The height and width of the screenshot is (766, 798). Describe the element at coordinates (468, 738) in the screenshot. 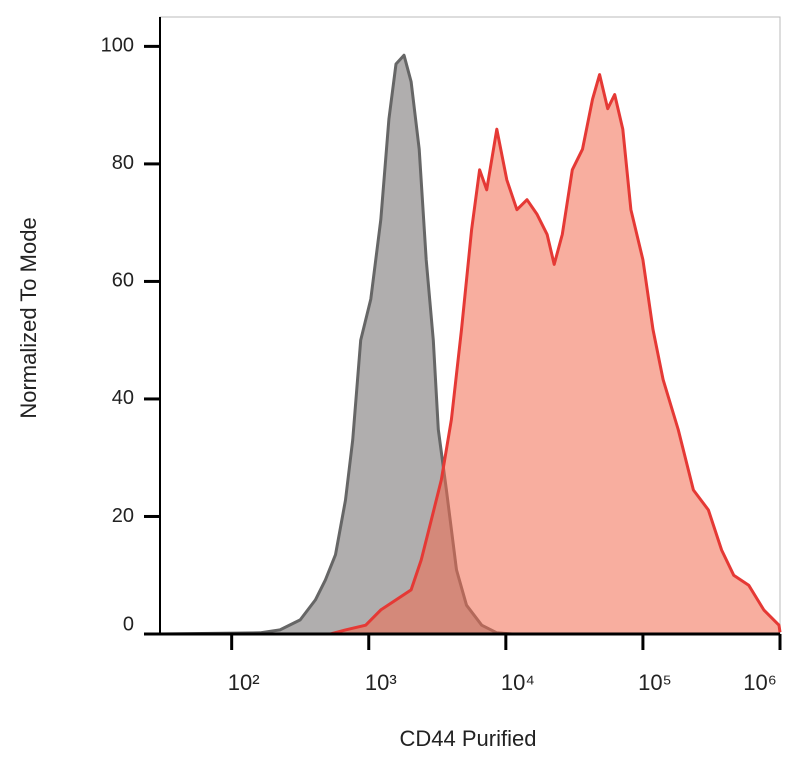

I see `x-axis-label: CD44 Purified` at that location.